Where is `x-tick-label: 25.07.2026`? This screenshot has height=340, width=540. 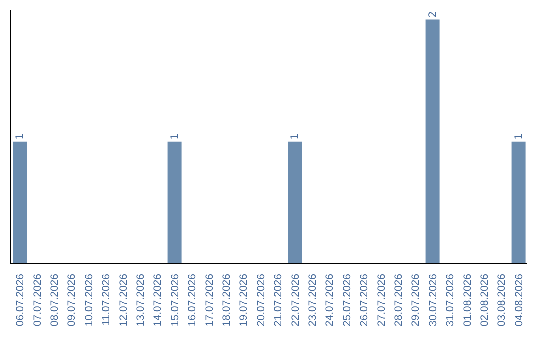 x-tick-label: 25.07.2026 is located at coordinates (347, 300).